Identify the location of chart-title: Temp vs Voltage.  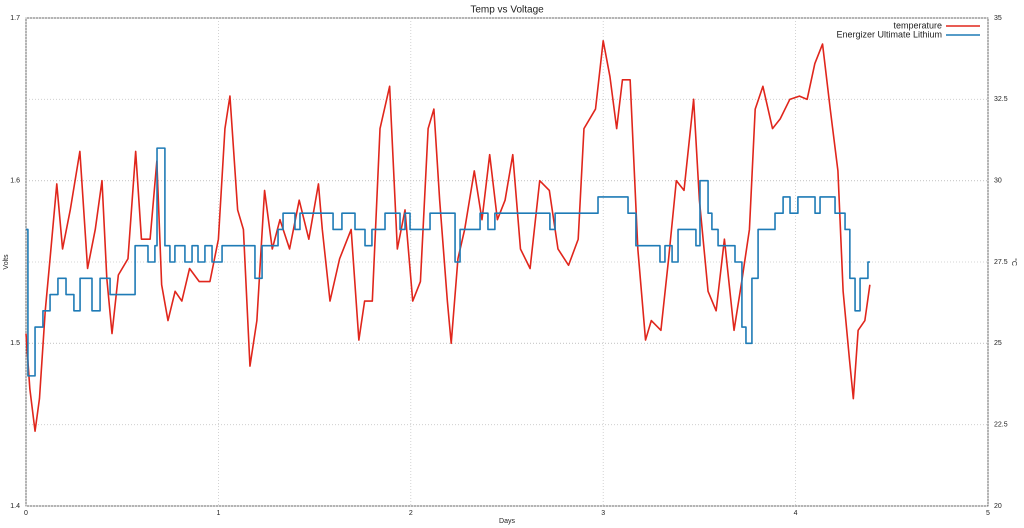
(507, 10).